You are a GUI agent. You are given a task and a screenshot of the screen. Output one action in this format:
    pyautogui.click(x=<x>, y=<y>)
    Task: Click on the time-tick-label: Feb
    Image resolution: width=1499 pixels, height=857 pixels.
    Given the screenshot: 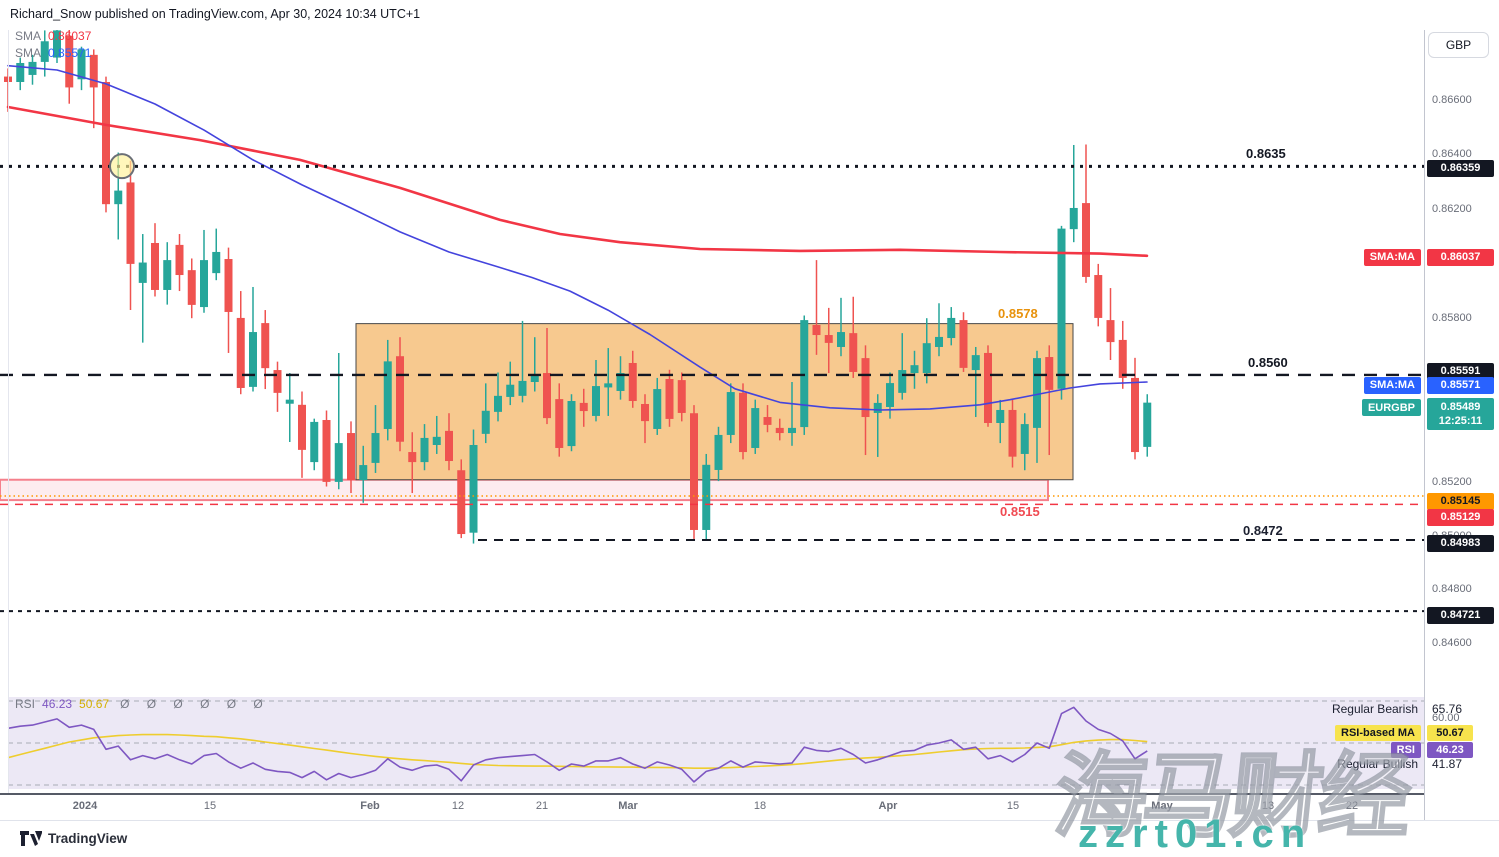 What is the action you would take?
    pyautogui.click(x=370, y=806)
    